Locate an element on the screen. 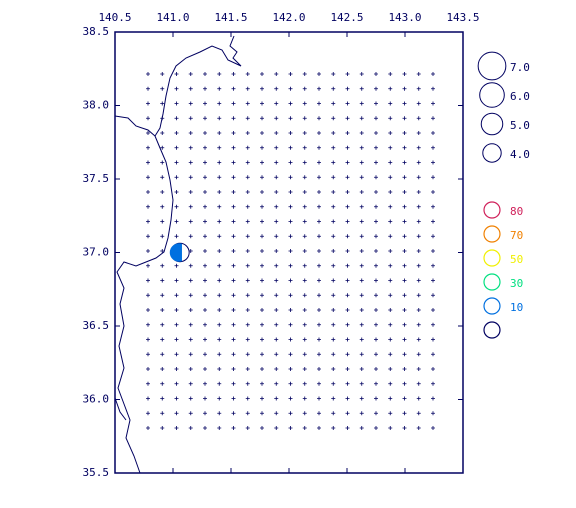  y-tick-label: 35.5 is located at coordinates (96, 472).